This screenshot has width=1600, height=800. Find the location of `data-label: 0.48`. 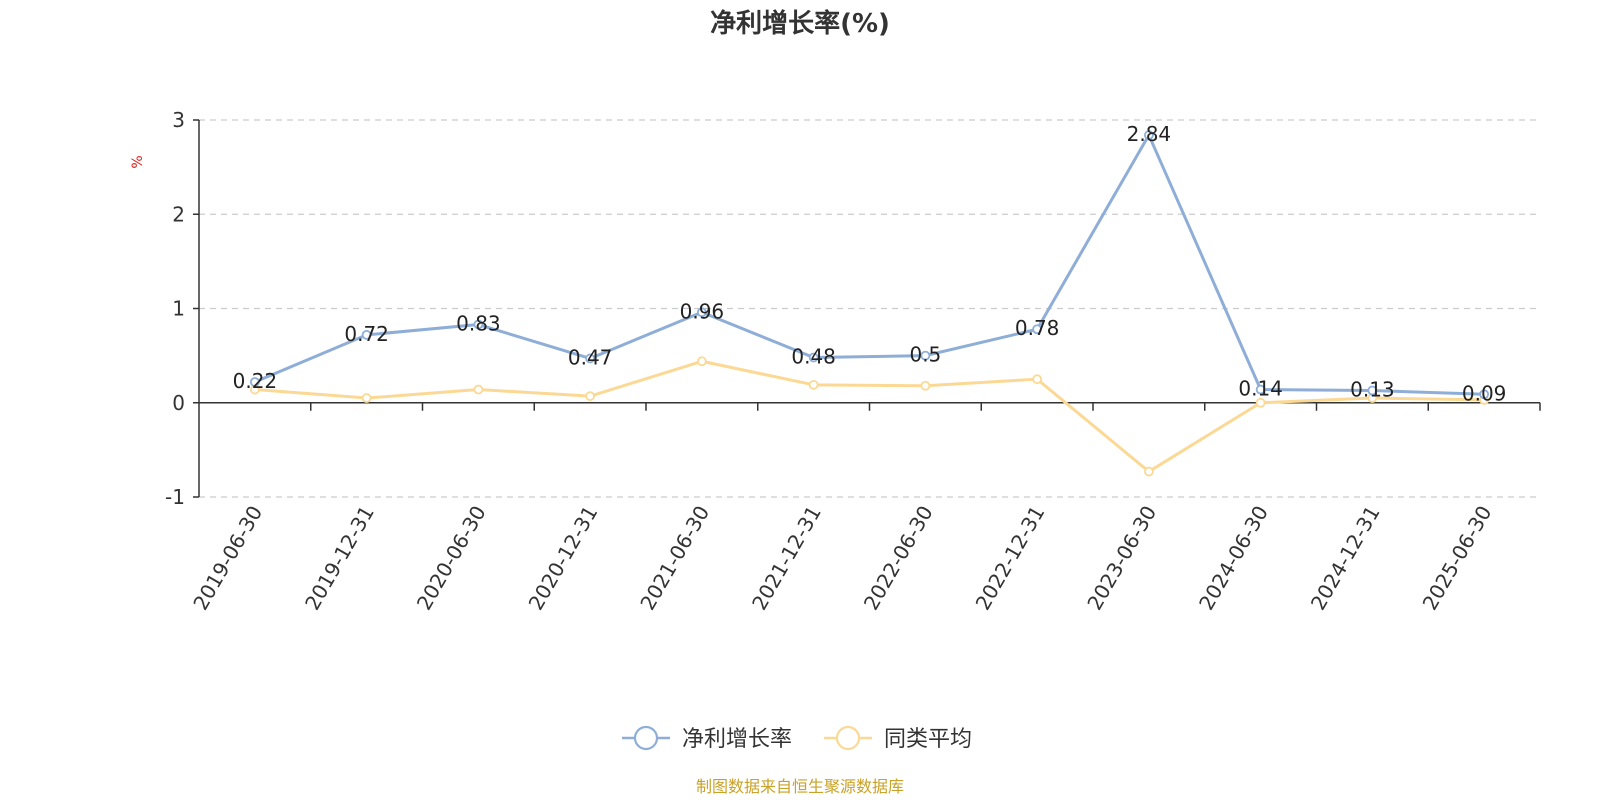

data-label: 0.48 is located at coordinates (813, 357).